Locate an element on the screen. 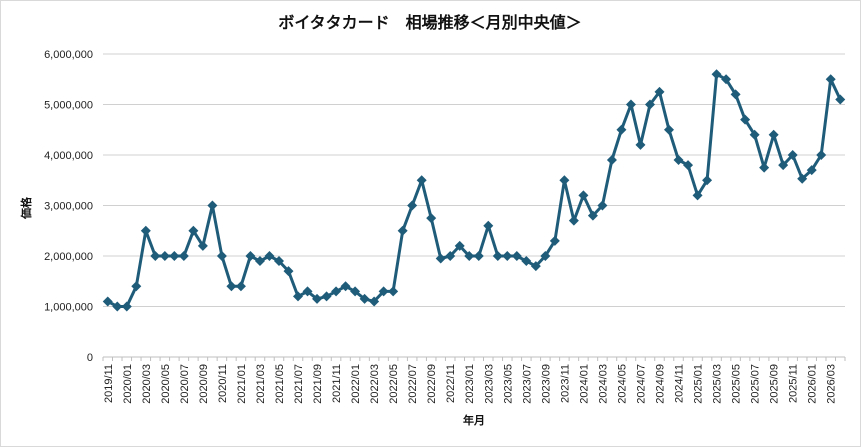 The width and height of the screenshot is (861, 447). x-tick-label: 2023/05 is located at coordinates (508, 384).